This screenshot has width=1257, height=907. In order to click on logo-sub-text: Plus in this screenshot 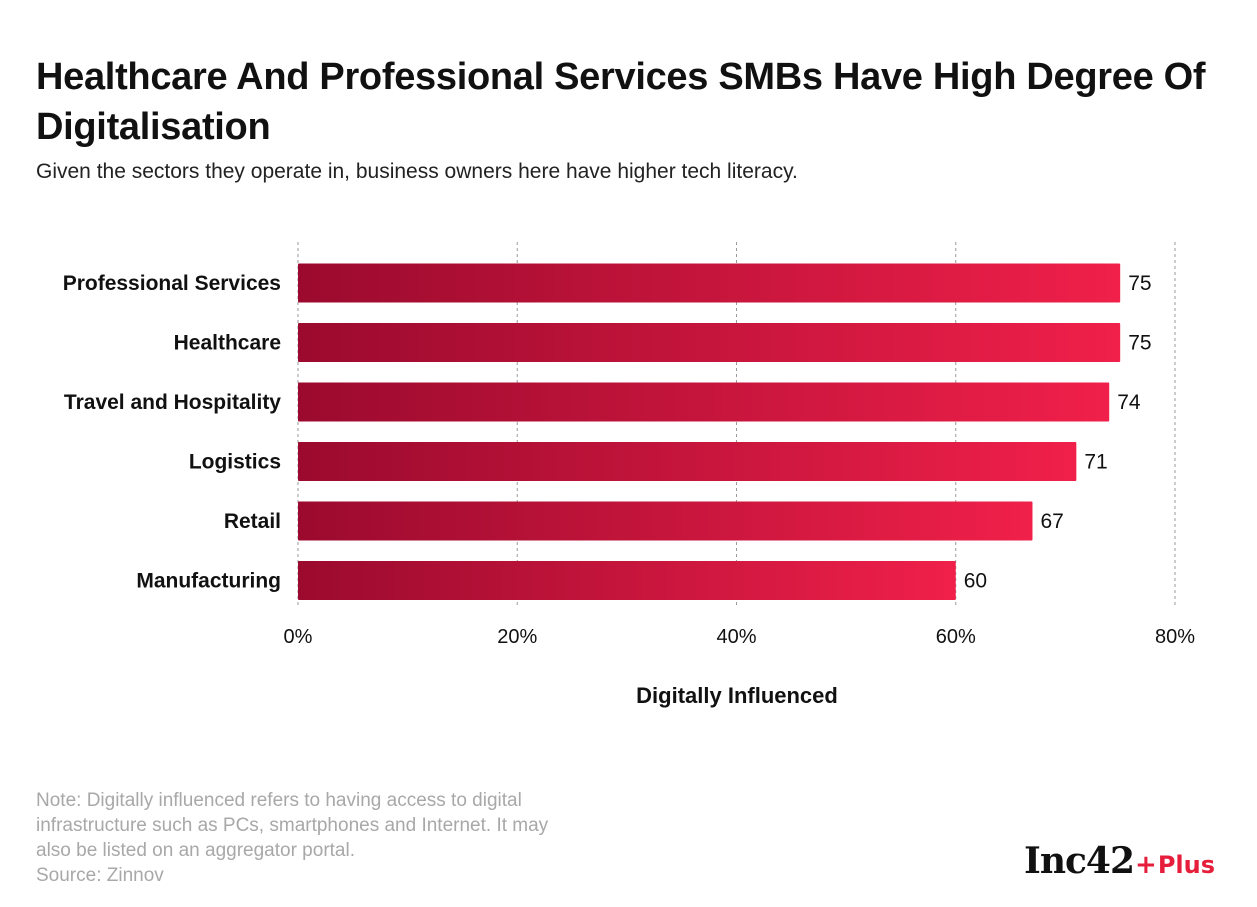, I will do `click(1186, 865)`.